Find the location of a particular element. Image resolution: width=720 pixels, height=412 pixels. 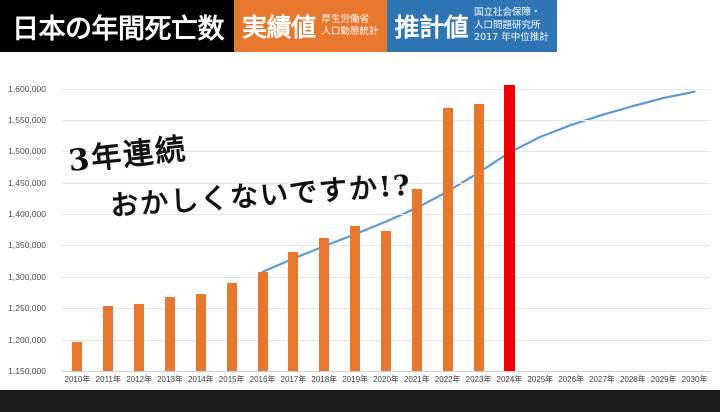

x-axis-tick-label: 2022年 is located at coordinates (447, 379).